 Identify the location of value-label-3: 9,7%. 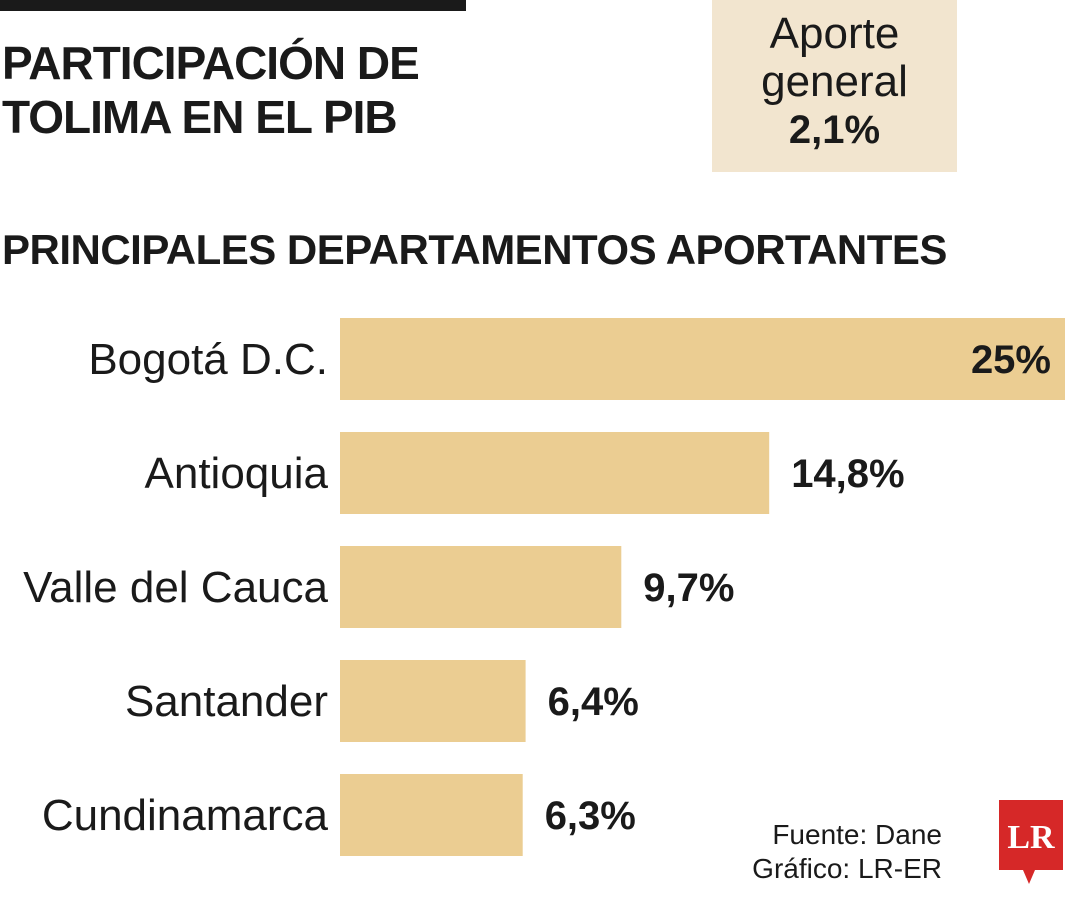
(688, 588).